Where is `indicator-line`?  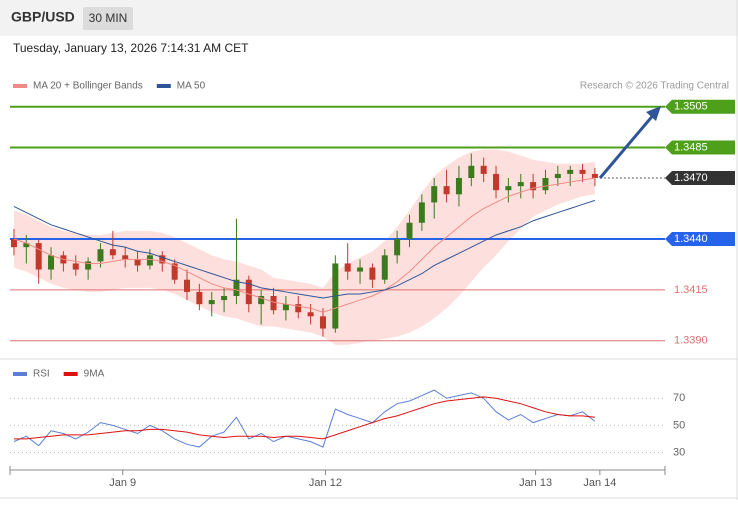 indicator-line is located at coordinates (304, 418).